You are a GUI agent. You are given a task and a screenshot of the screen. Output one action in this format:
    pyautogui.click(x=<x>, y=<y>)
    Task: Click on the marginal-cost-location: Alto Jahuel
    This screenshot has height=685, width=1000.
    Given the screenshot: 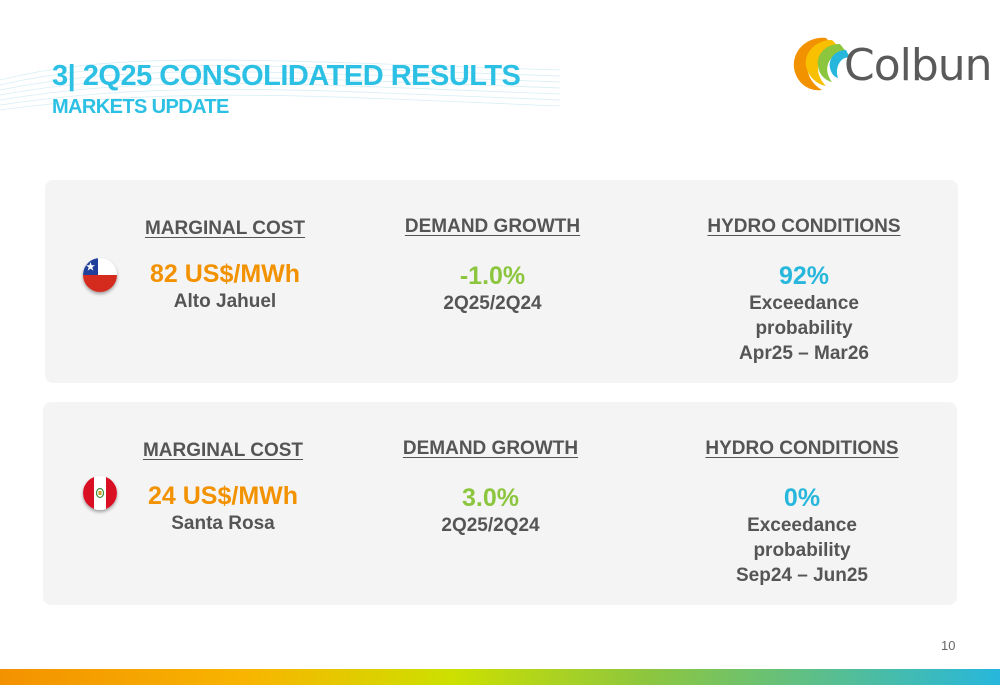 What is the action you would take?
    pyautogui.click(x=225, y=301)
    